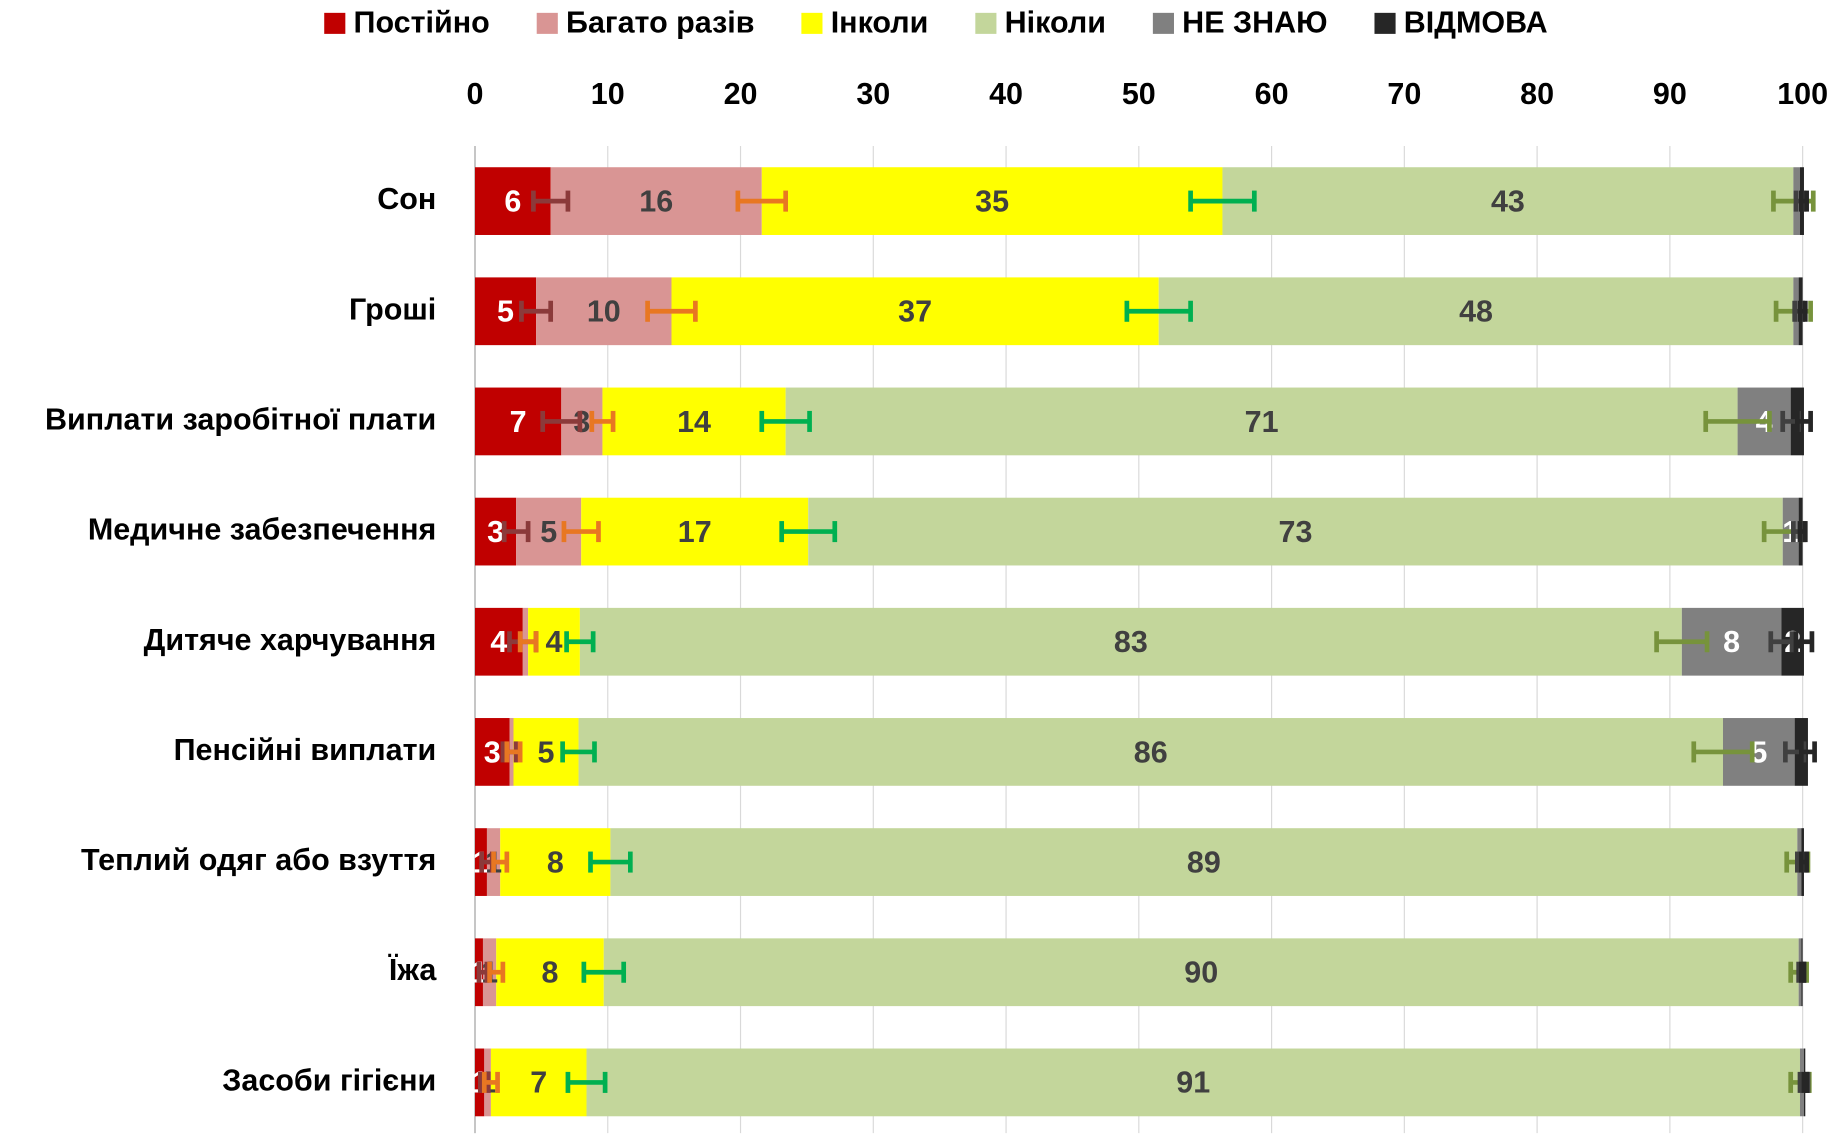 The height and width of the screenshot is (1139, 1839). I want to click on value-label: 48, so click(1476, 312).